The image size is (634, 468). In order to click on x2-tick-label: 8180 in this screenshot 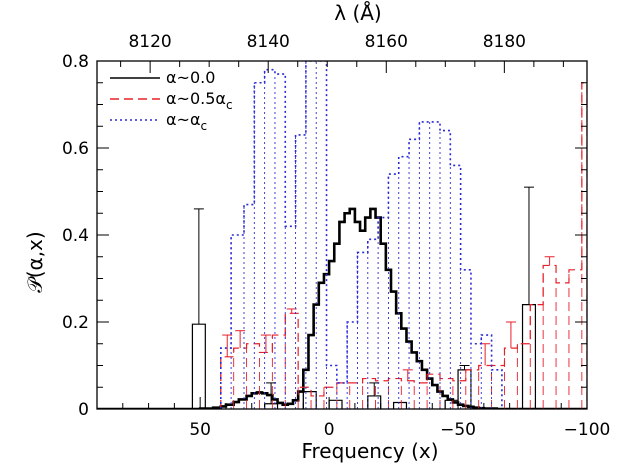, I will do `click(504, 42)`.